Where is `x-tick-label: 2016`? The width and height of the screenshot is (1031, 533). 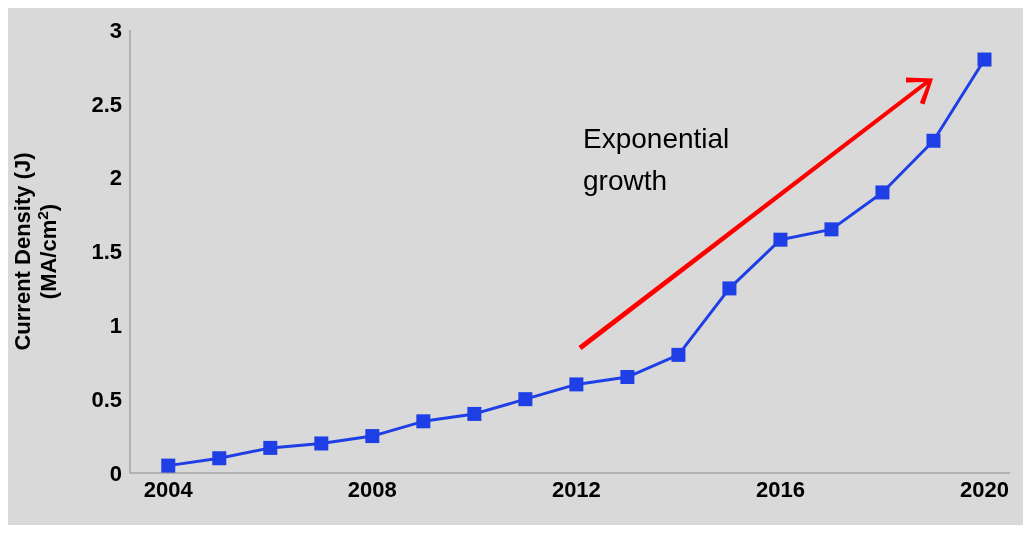 x-tick-label: 2016 is located at coordinates (780, 489).